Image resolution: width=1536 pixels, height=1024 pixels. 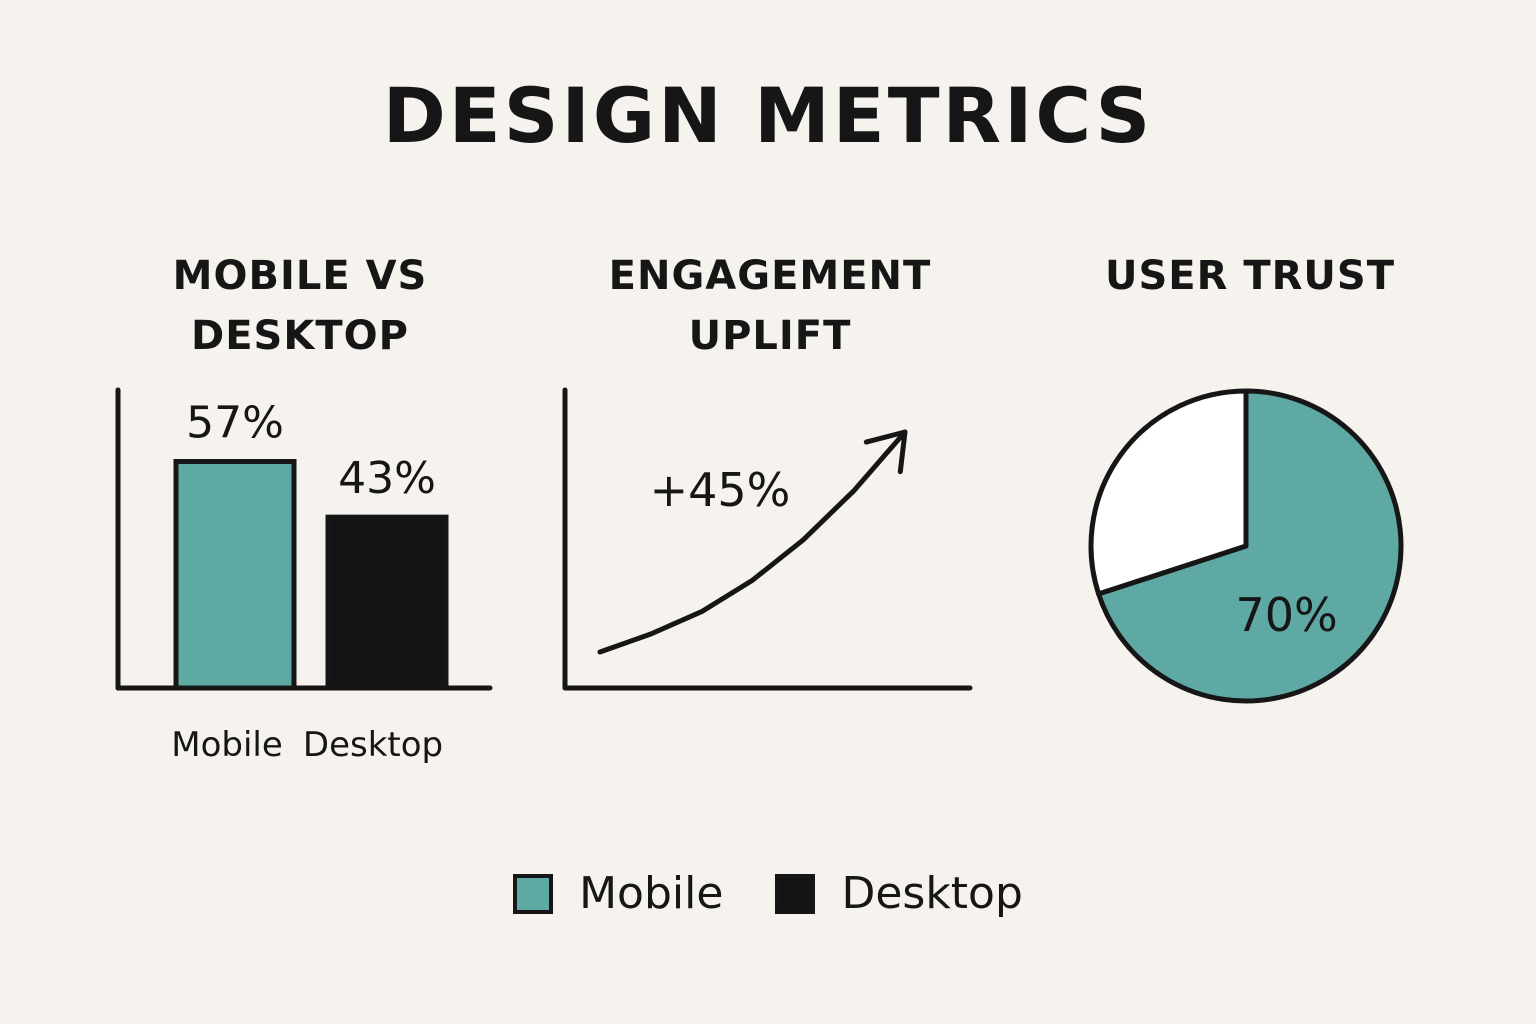 I want to click on pie-chart-title: USER TRUST, so click(x=1250, y=276).